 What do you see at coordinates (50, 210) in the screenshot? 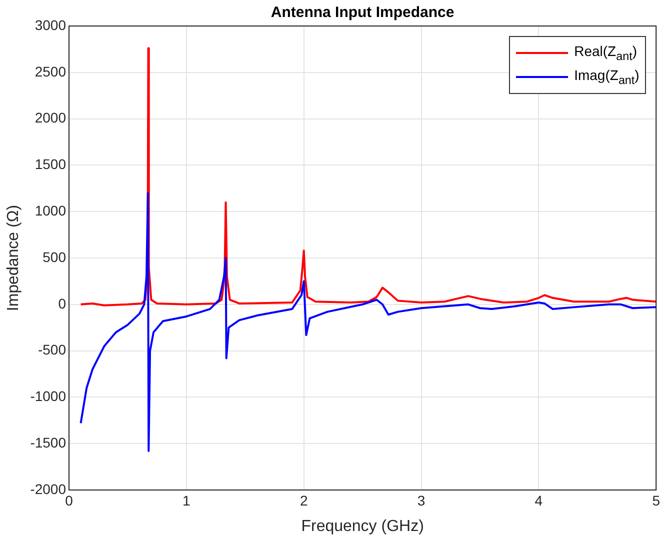
I see `y-tick-label: 1000` at bounding box center [50, 210].